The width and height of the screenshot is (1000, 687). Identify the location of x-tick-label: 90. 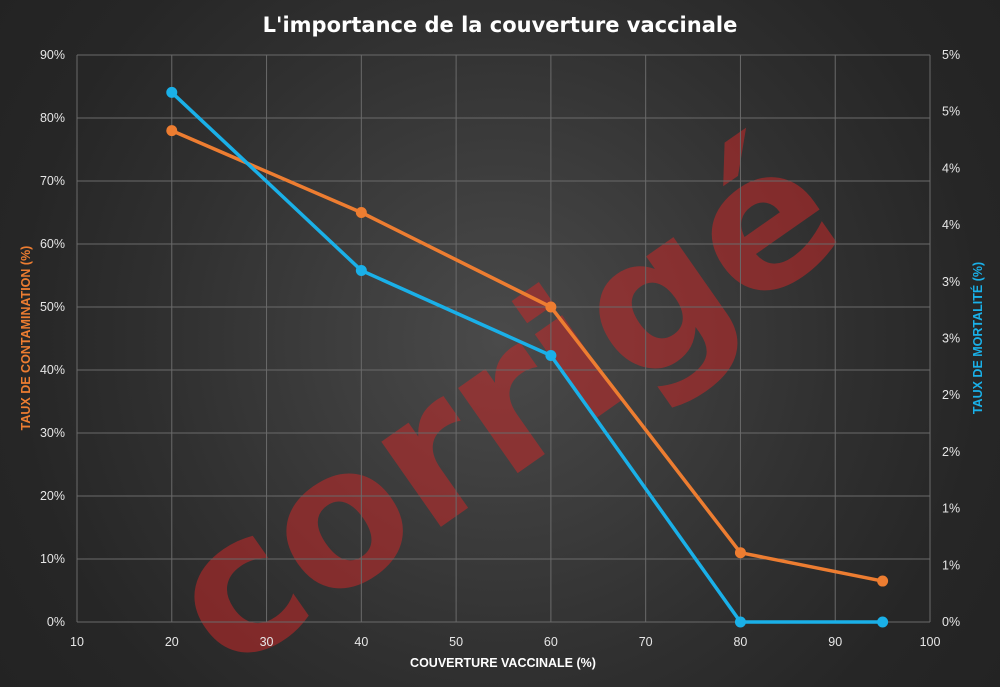
(835, 642).